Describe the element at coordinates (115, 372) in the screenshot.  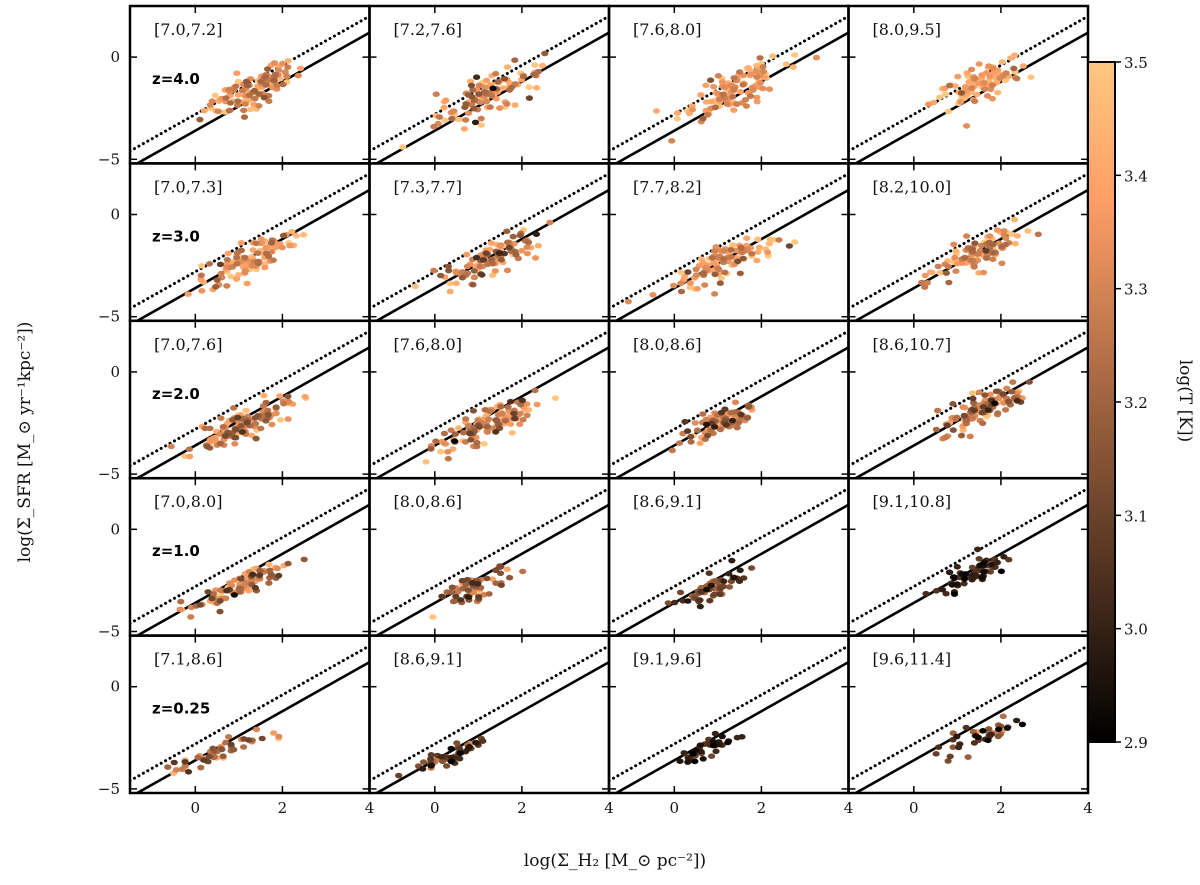
I see `y-tick-label: 0` at that location.